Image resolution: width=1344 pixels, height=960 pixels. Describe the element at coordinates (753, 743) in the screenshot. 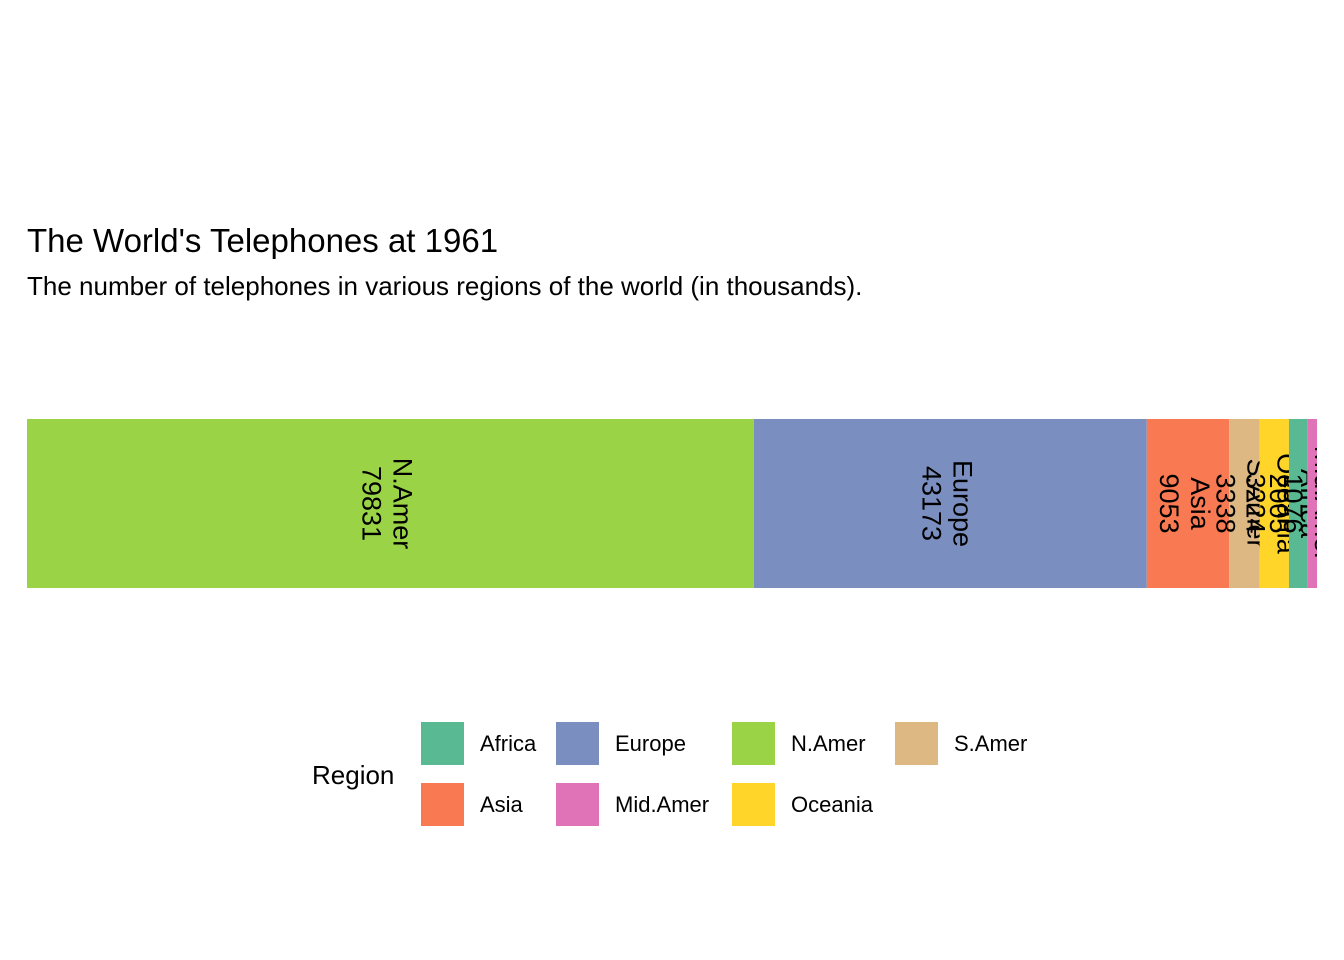

I see `legend-swatch-n-amer` at that location.